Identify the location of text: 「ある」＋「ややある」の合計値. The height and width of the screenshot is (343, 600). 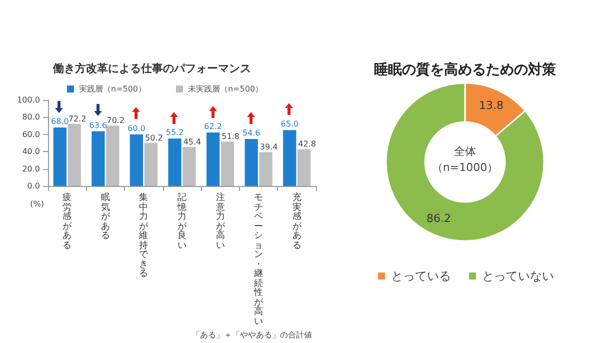
(252, 335).